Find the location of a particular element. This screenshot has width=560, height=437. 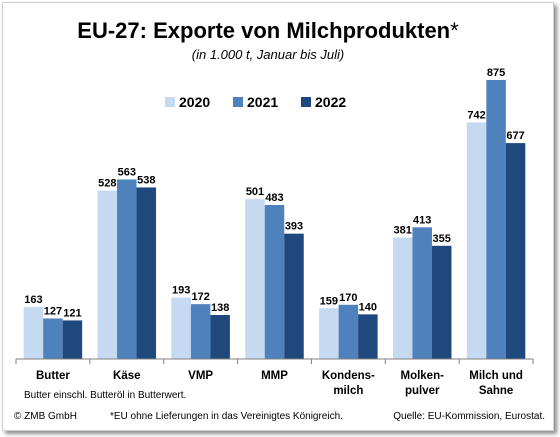

value-label: 127 is located at coordinates (53, 312).